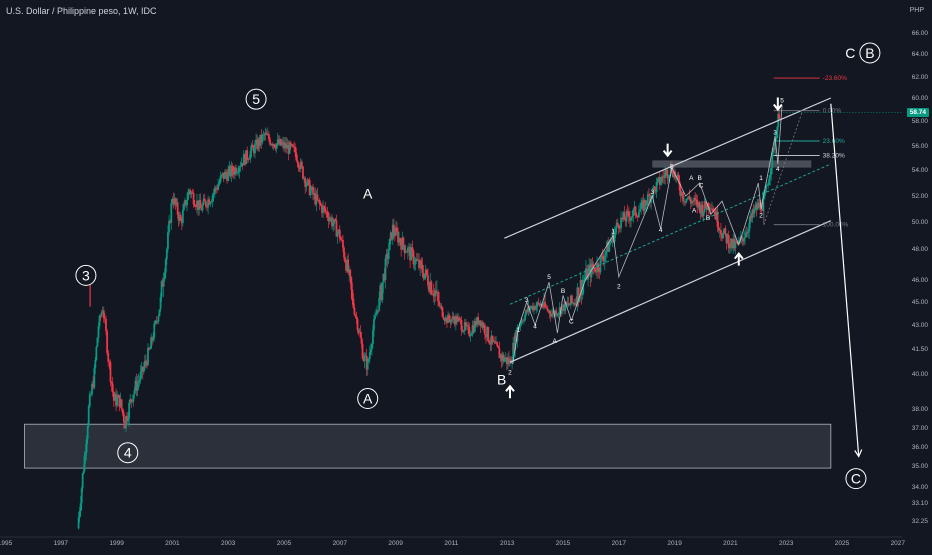  I want to click on x-tick-label: 2017, so click(619, 543).